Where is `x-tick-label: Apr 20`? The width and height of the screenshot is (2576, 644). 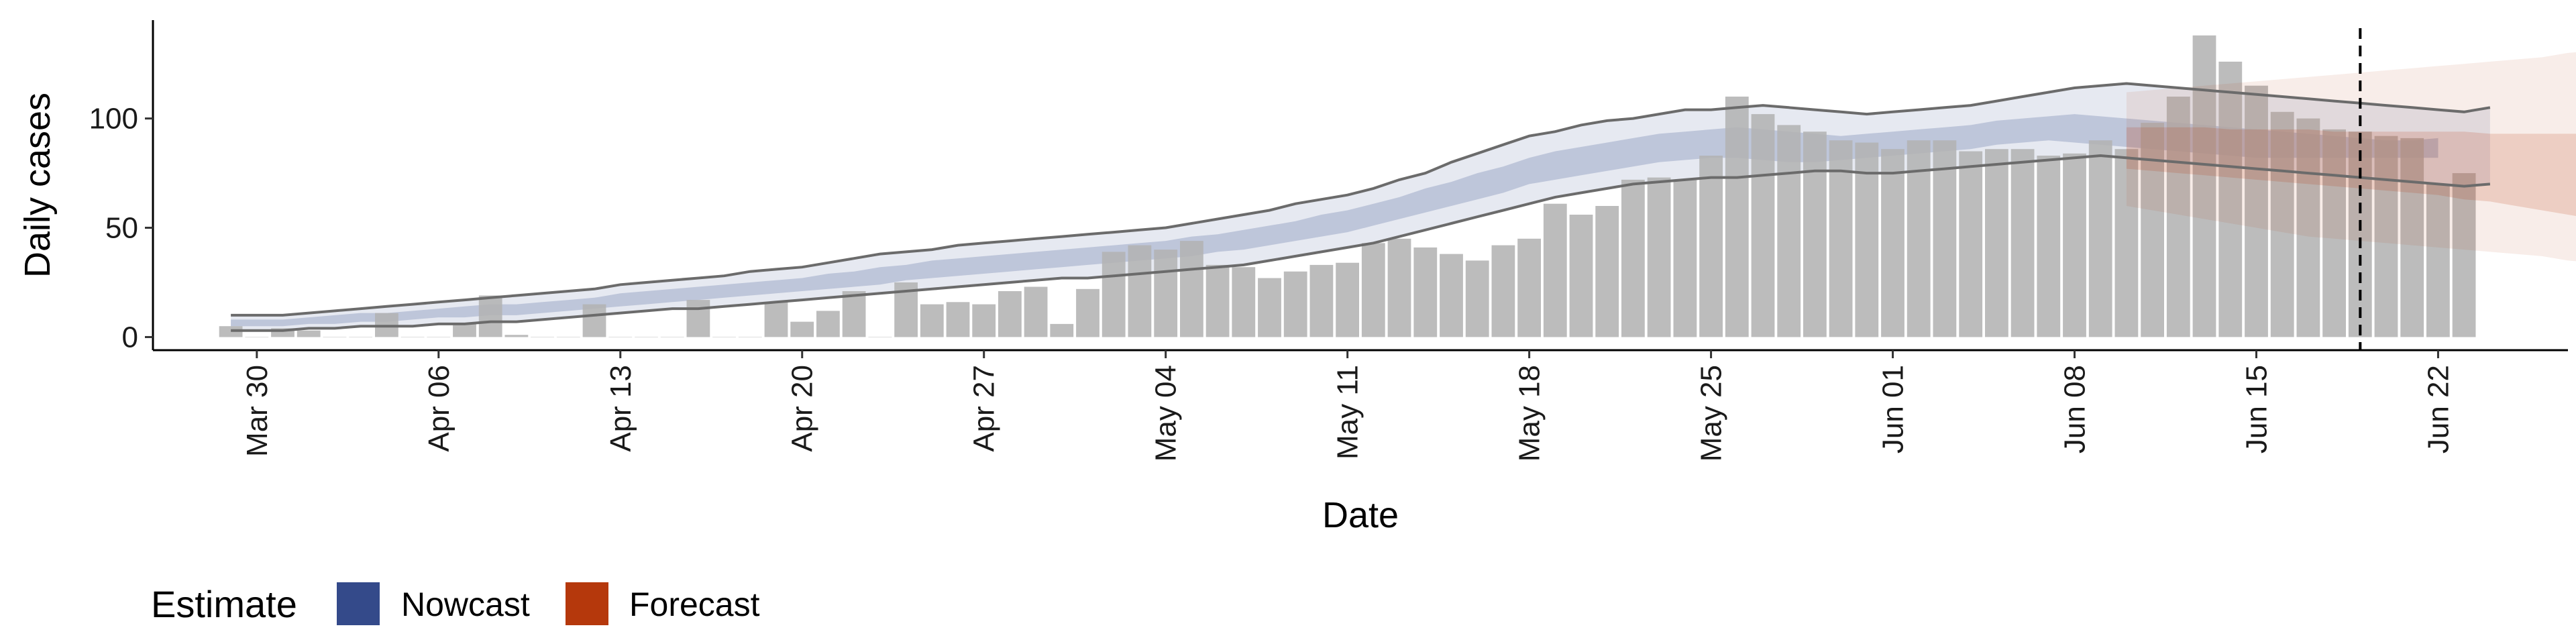
x-tick-label: Apr 20 is located at coordinates (802, 408).